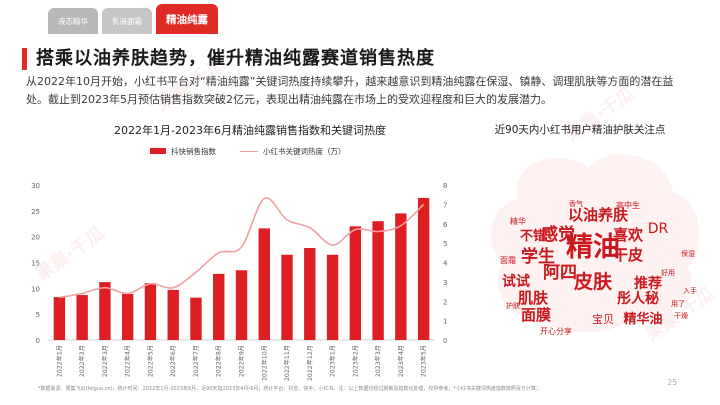  What do you see at coordinates (158, 151) in the screenshot?
I see `legend-bar-swatch` at bounding box center [158, 151].